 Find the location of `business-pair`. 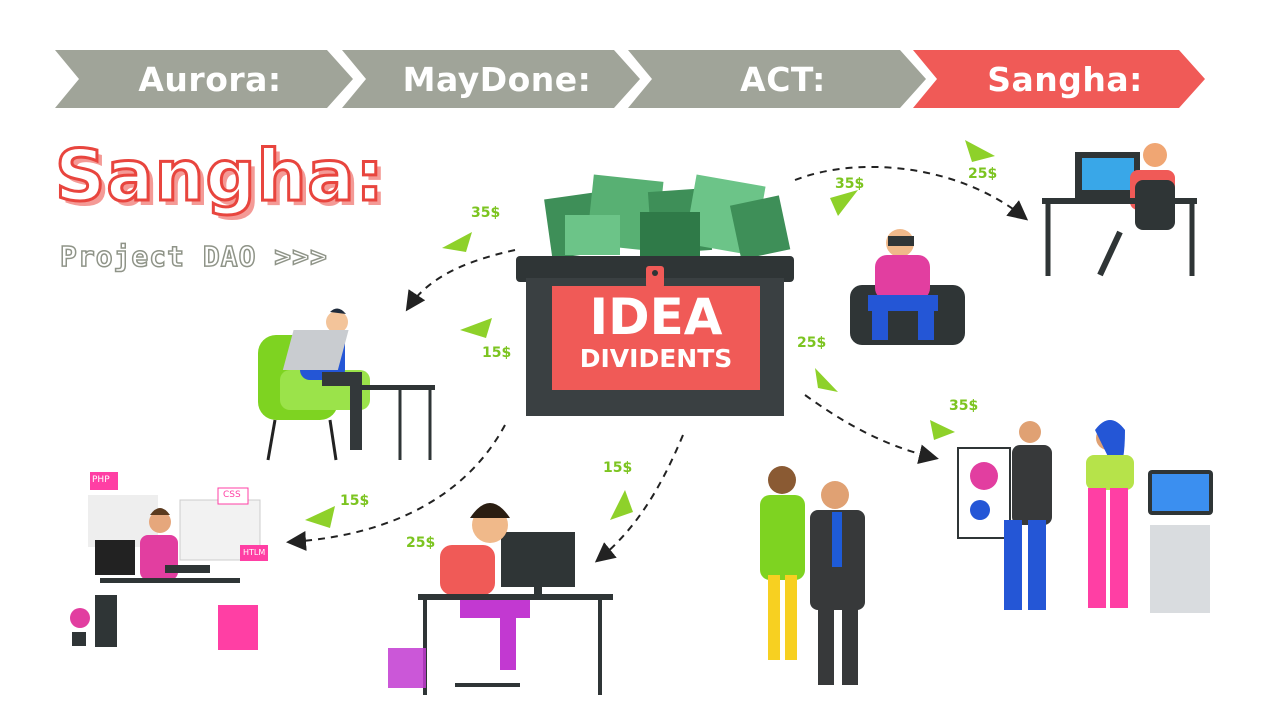

business-pair is located at coordinates (812, 575).